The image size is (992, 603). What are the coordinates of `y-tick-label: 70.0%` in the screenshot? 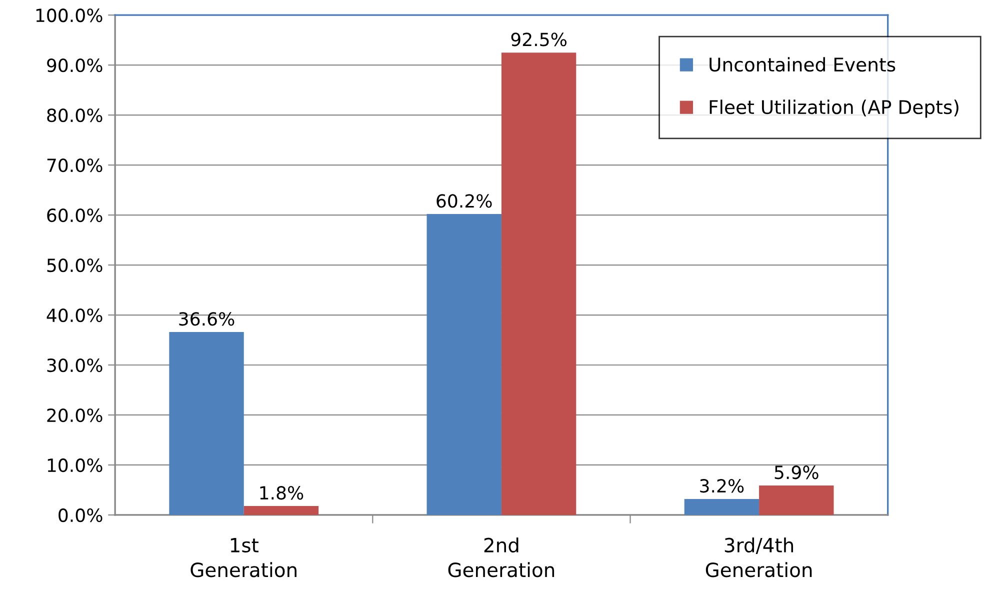 It's located at (74, 165).